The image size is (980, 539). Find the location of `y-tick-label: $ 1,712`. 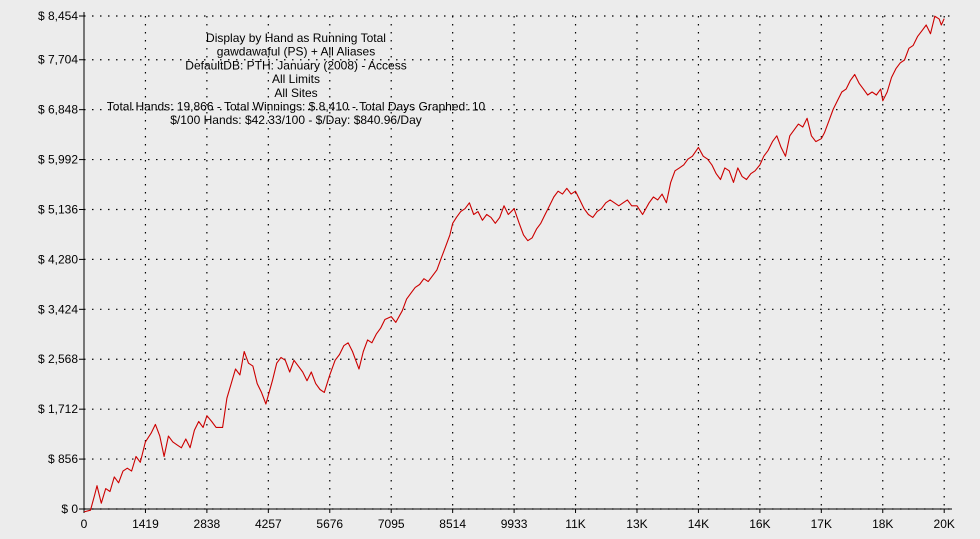

y-tick-label: $ 1,712 is located at coordinates (58, 409).